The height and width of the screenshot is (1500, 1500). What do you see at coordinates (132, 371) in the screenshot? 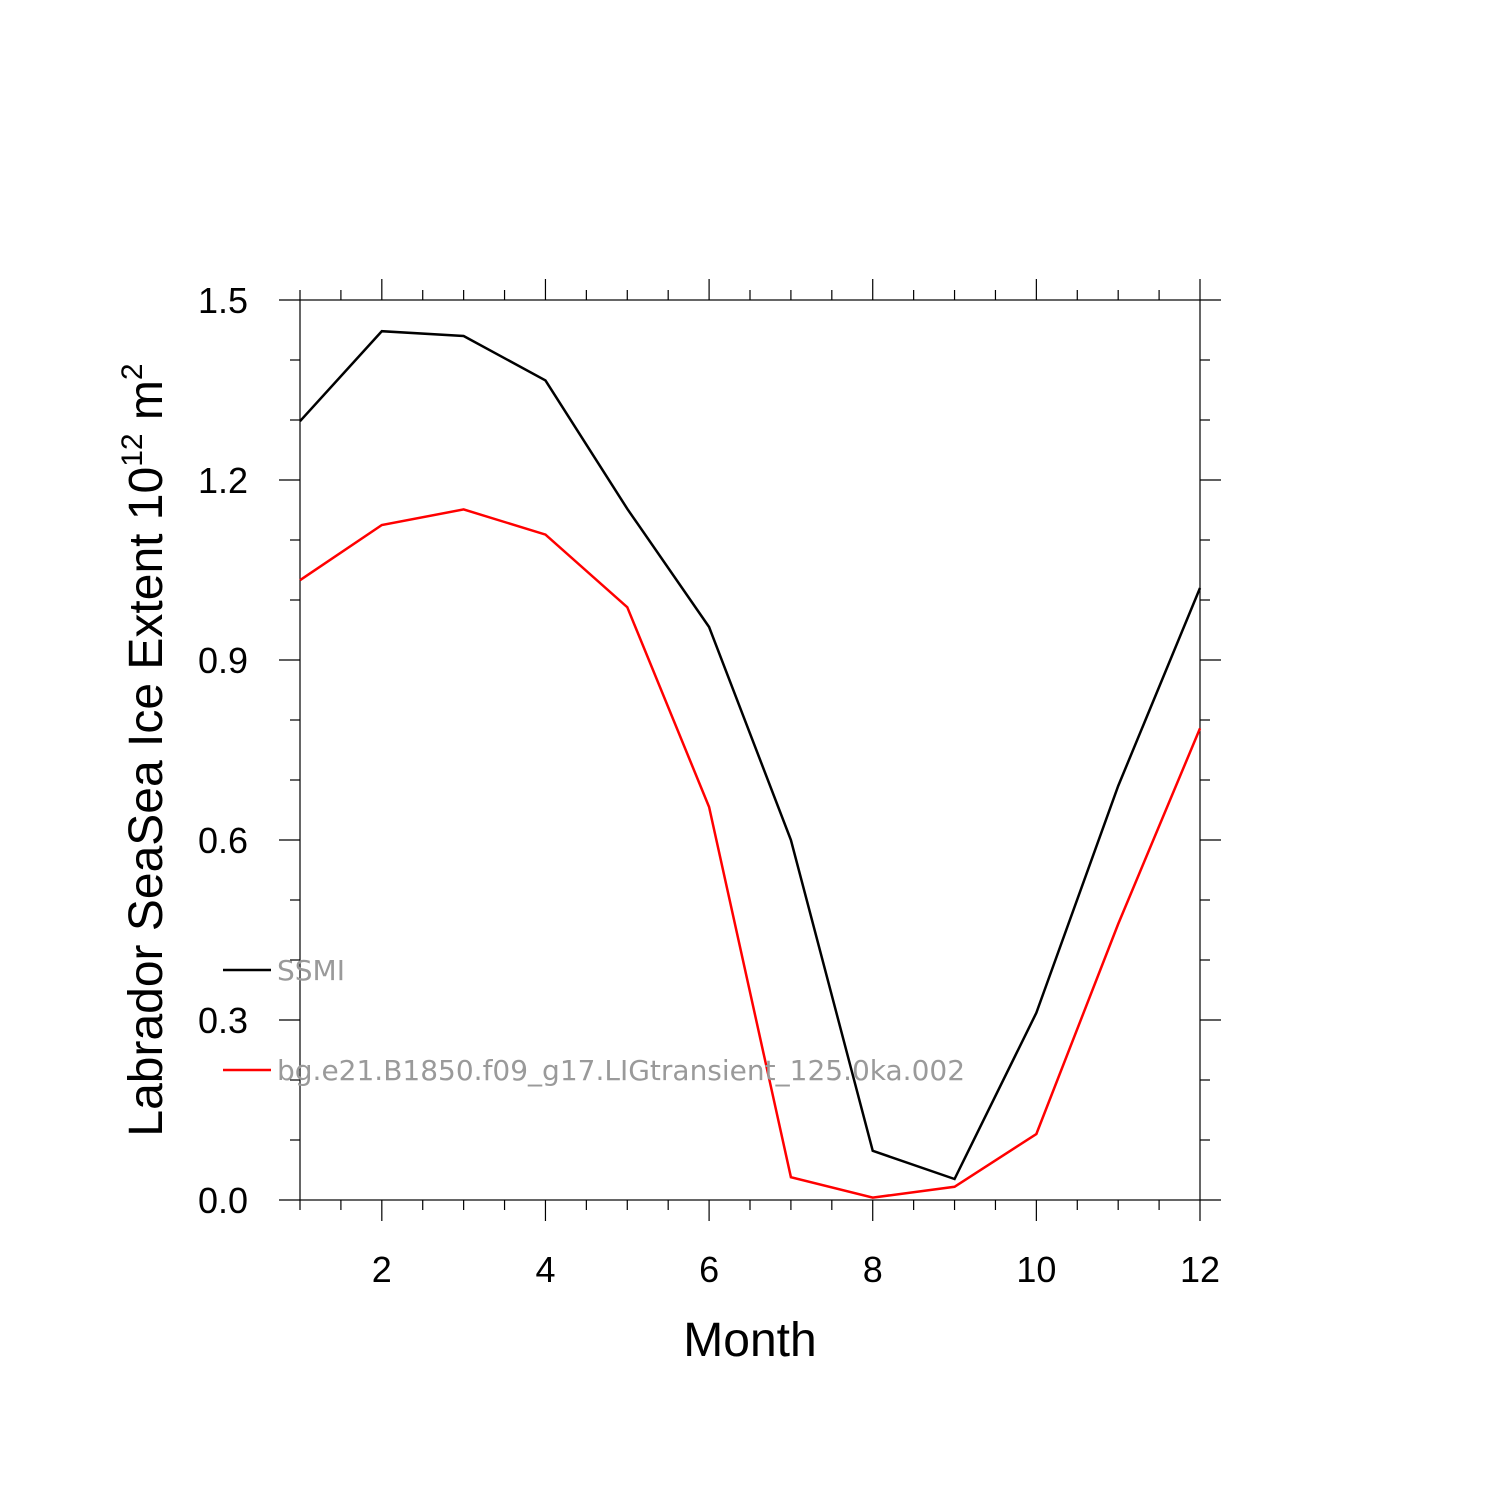
I see `y-axis-title-unit-exponent: 2` at bounding box center [132, 371].